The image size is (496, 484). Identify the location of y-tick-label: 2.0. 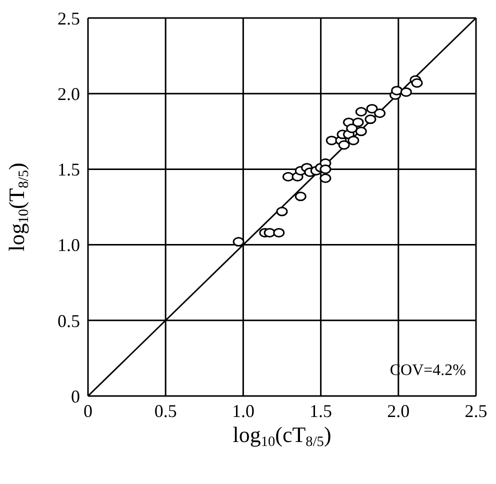
(69, 94).